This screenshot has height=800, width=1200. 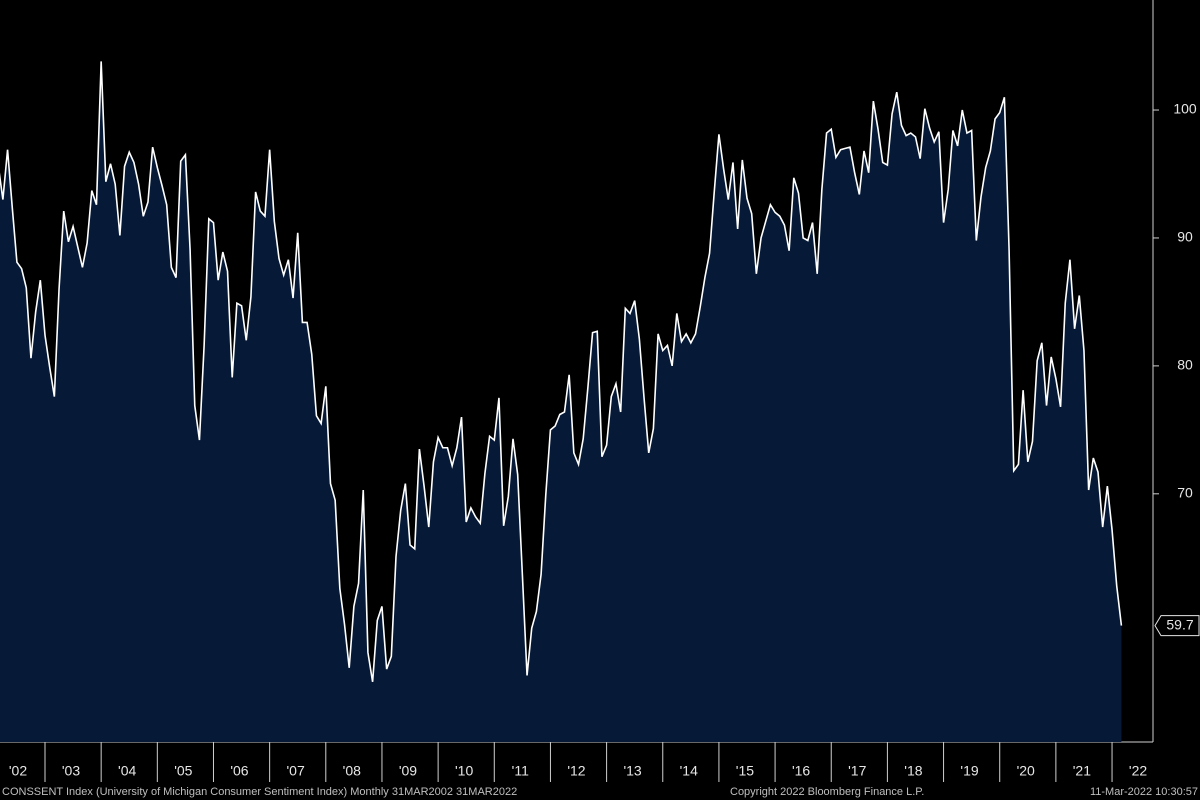 What do you see at coordinates (969, 771) in the screenshot?
I see `x-tick-label: '19` at bounding box center [969, 771].